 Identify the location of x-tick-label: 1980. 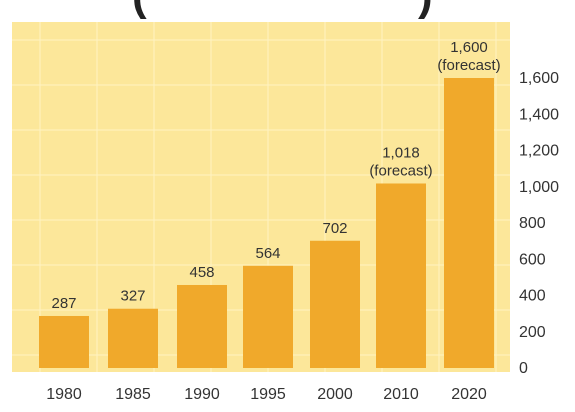
(64, 394).